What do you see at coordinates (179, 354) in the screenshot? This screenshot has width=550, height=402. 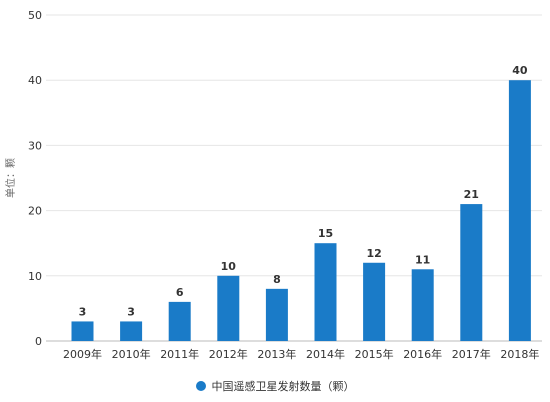 I see `x-tick-label: 2011年` at bounding box center [179, 354].